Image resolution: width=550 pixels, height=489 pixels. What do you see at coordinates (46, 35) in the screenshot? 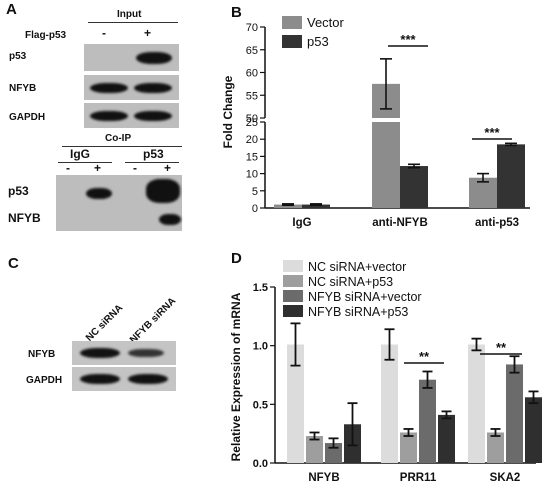
I see `flag-p53-label: Flag-p53` at bounding box center [46, 35].